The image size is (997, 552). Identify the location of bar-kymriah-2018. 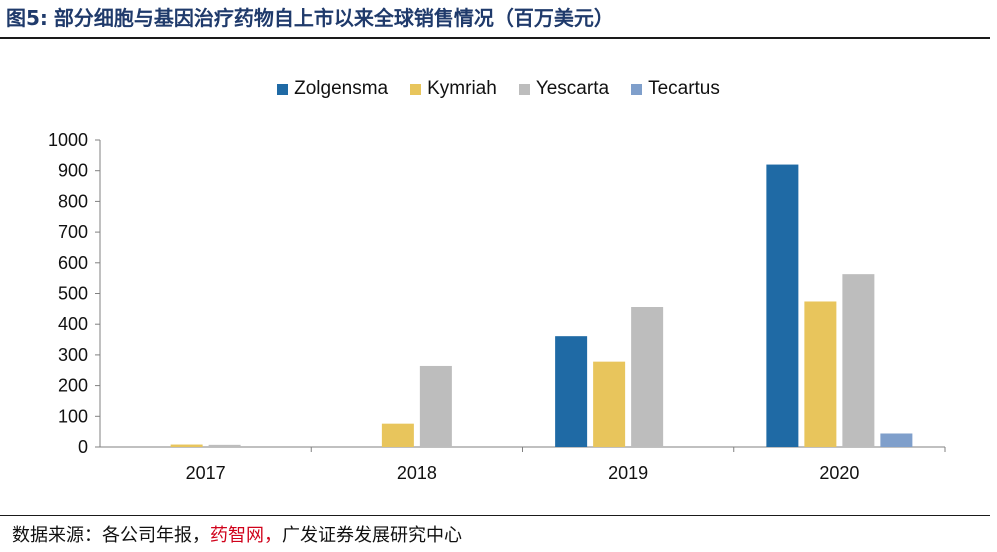
(397, 435).